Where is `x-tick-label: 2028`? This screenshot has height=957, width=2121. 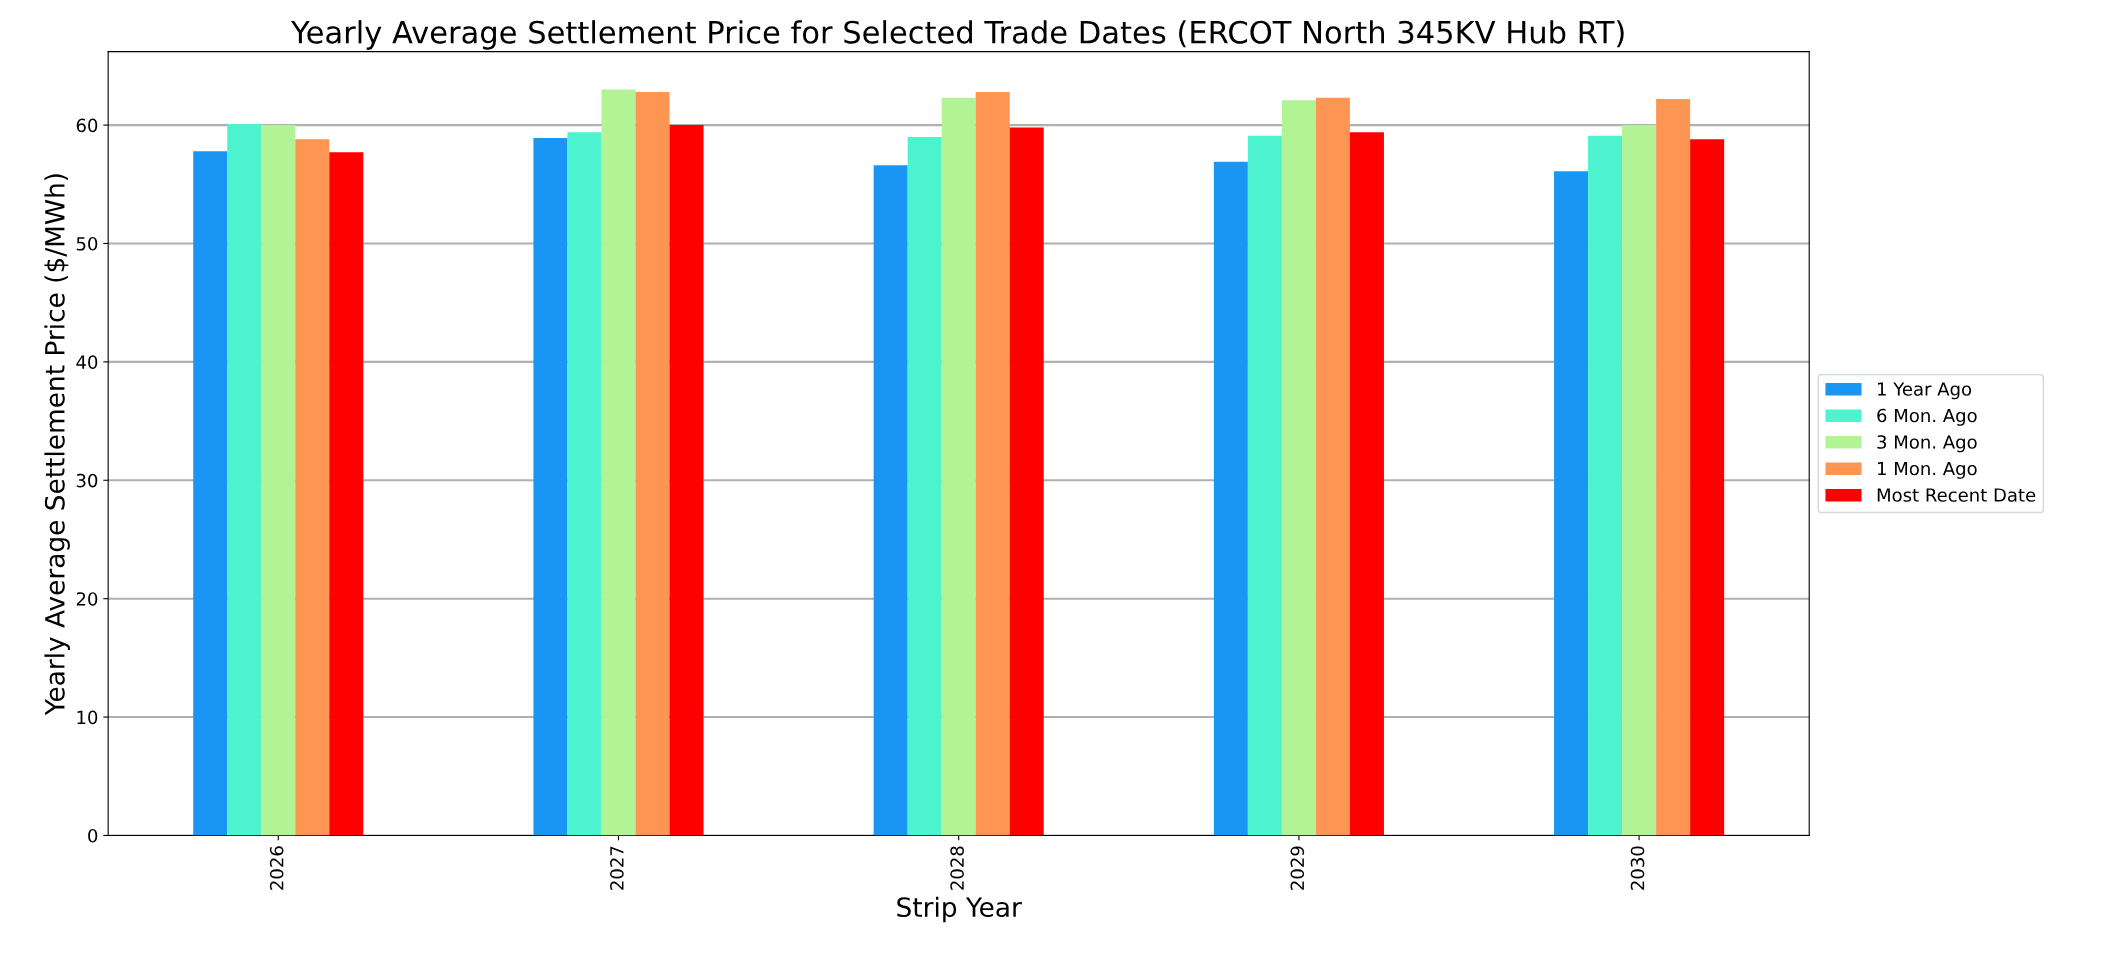
x-tick-label: 2028 is located at coordinates (957, 868).